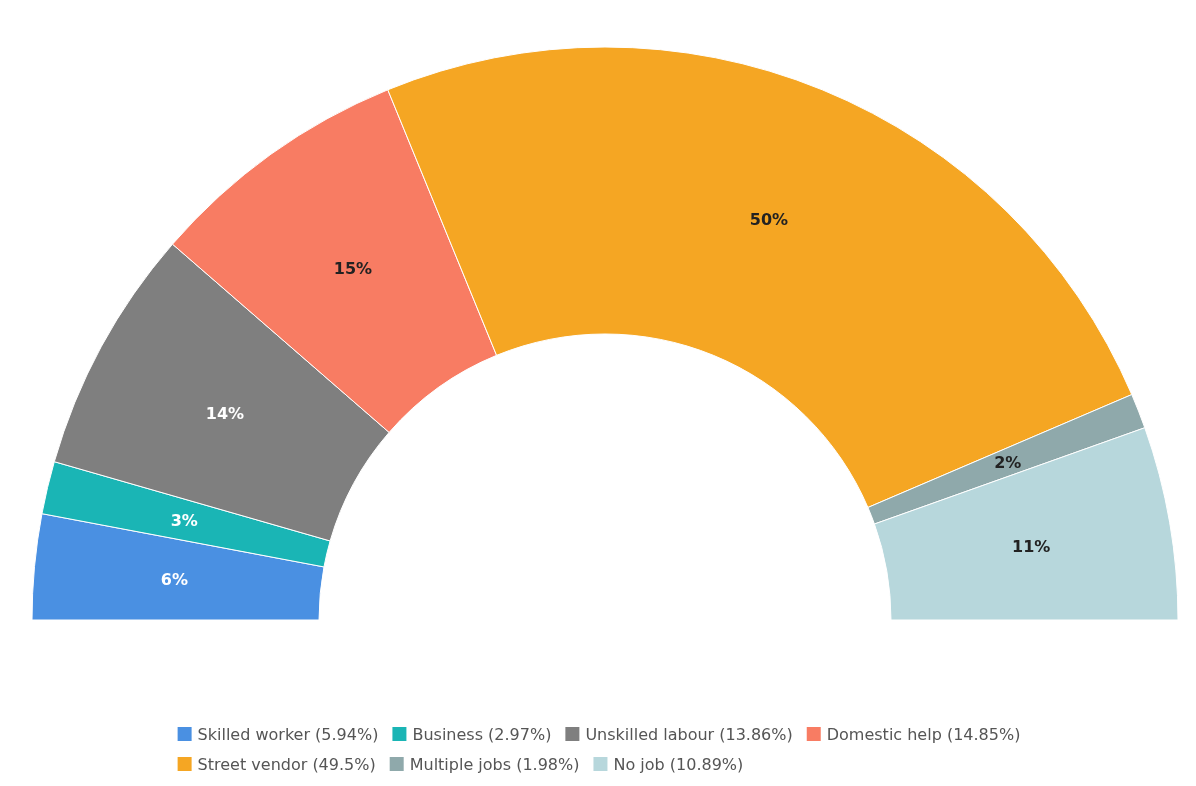 The image size is (1196, 786). Describe the element at coordinates (1031, 546) in the screenshot. I see `data-label: 11%` at that location.